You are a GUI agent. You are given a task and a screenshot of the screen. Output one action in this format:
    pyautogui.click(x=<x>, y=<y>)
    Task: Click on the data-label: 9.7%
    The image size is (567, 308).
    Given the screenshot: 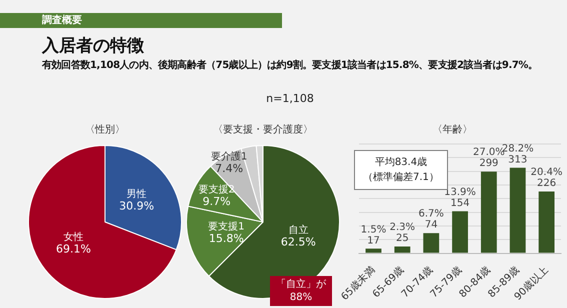 What is the action you would take?
    pyautogui.click(x=216, y=201)
    